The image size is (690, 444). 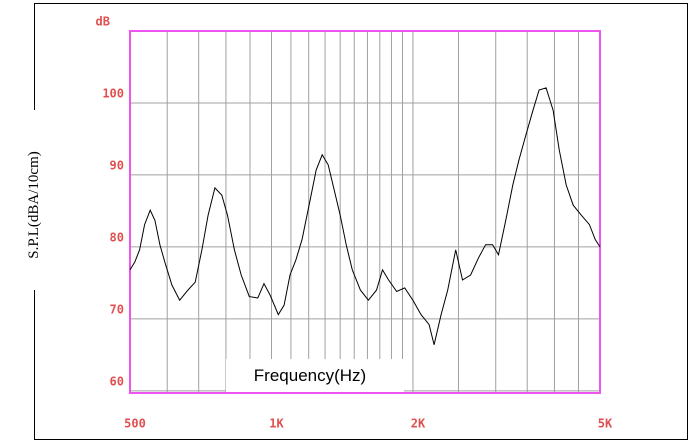 I want to click on y-unit-label: dB, so click(x=103, y=22).